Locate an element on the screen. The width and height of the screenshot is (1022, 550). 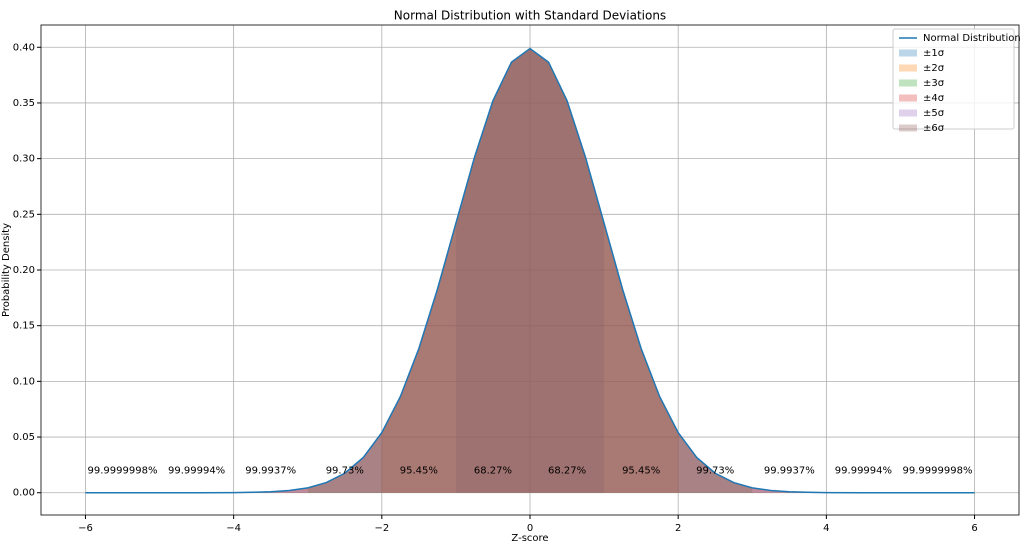
y-tick-label: 0.00 is located at coordinates (24, 493).